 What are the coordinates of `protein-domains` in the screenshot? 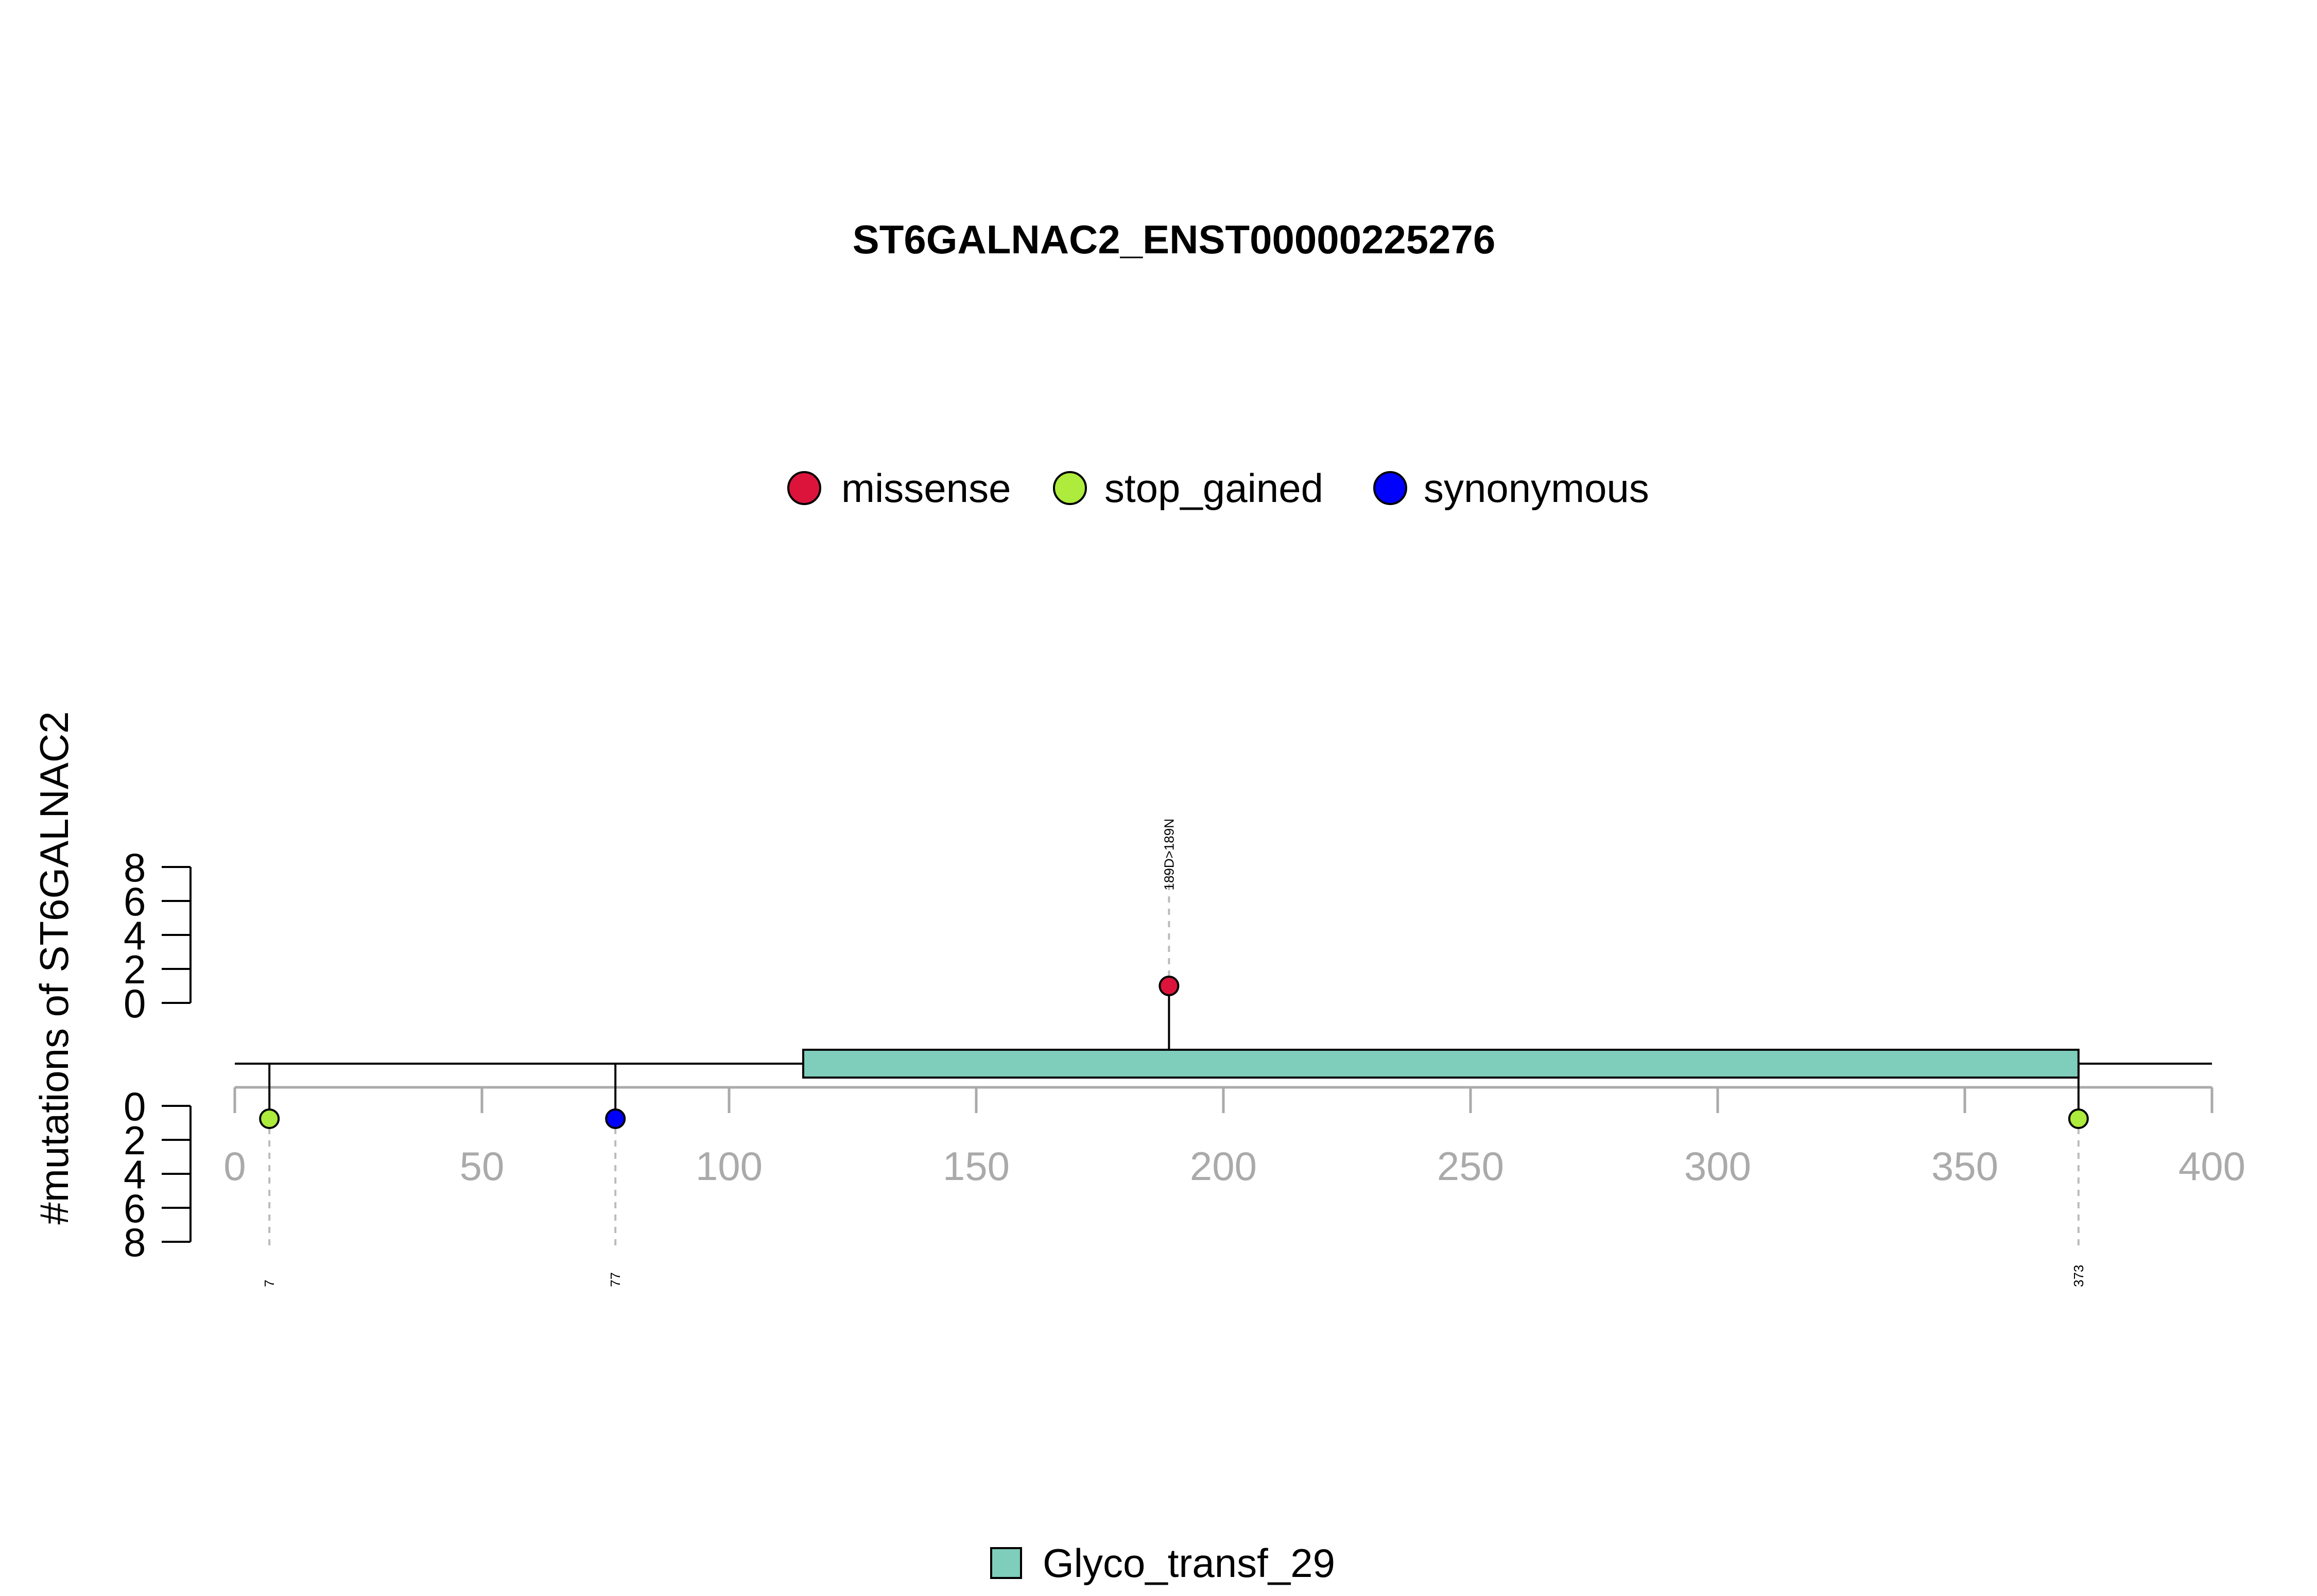 It's located at (1441, 1064).